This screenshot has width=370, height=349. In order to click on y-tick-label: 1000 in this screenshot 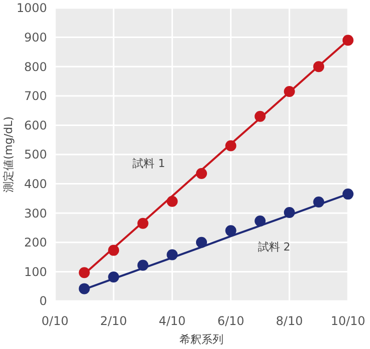, I will do `click(31, 8)`.